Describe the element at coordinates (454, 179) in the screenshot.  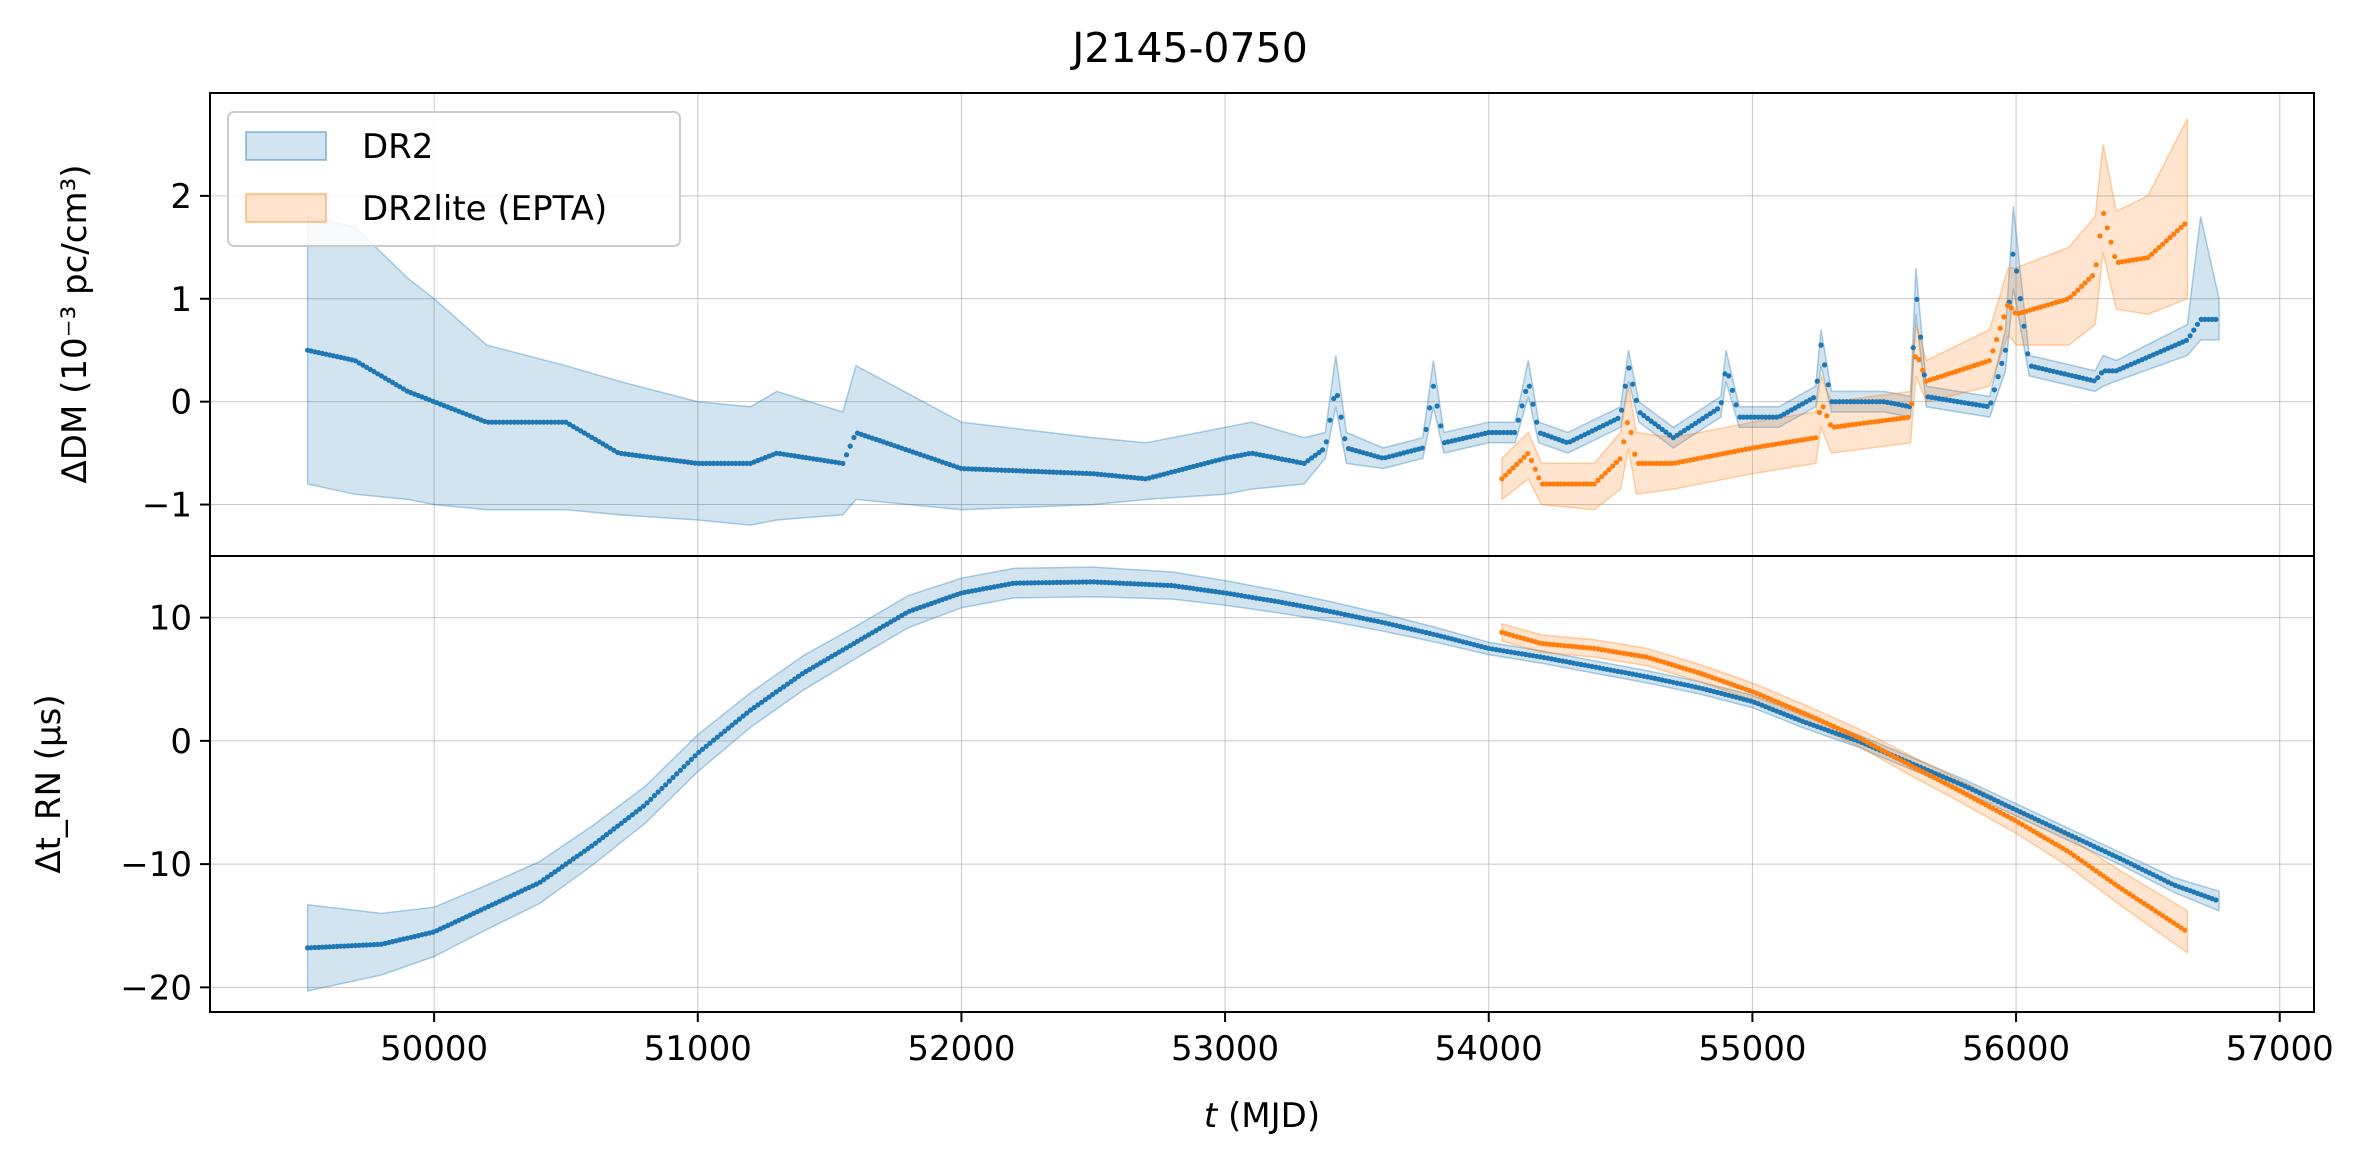
I see `legend-frame` at that location.